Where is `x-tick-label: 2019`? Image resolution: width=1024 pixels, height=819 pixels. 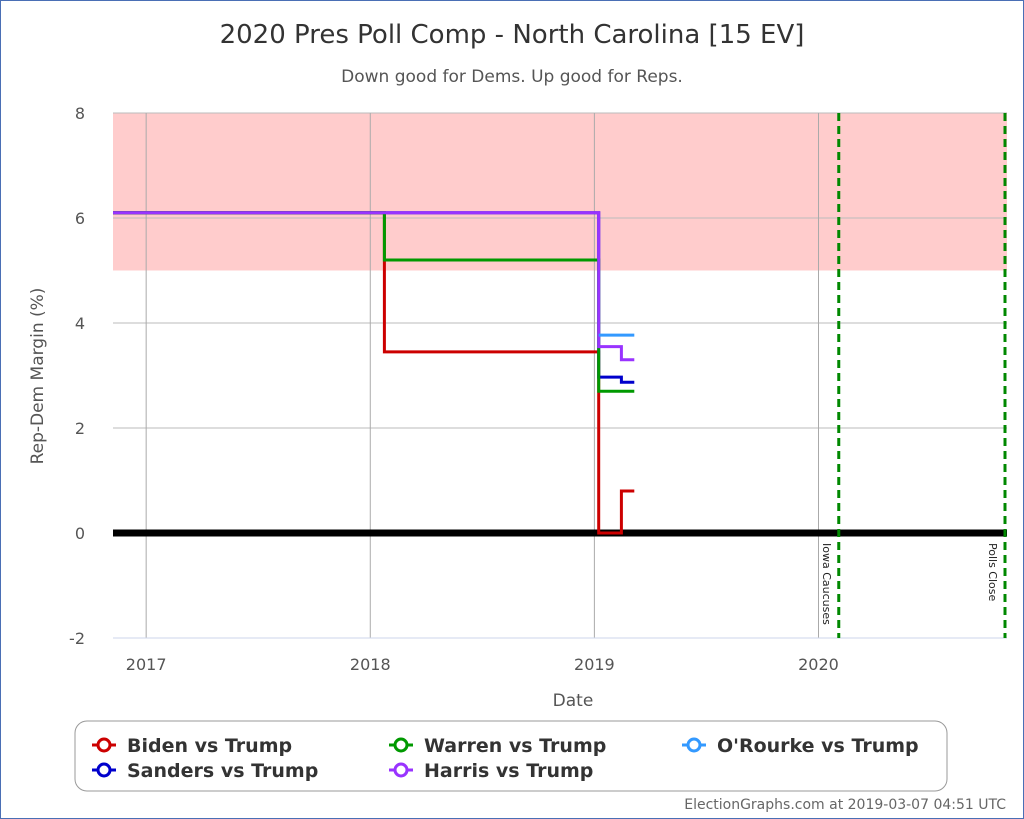
x-tick-label: 2019 is located at coordinates (594, 664).